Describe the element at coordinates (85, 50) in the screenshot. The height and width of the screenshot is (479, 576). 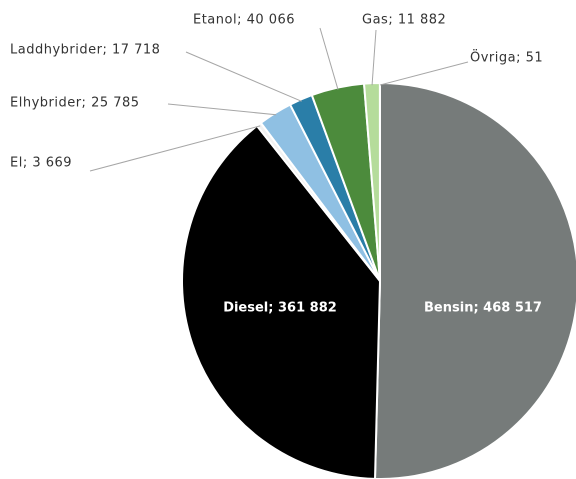
I see `data-label: Laddhybrider; 17 718` at that location.